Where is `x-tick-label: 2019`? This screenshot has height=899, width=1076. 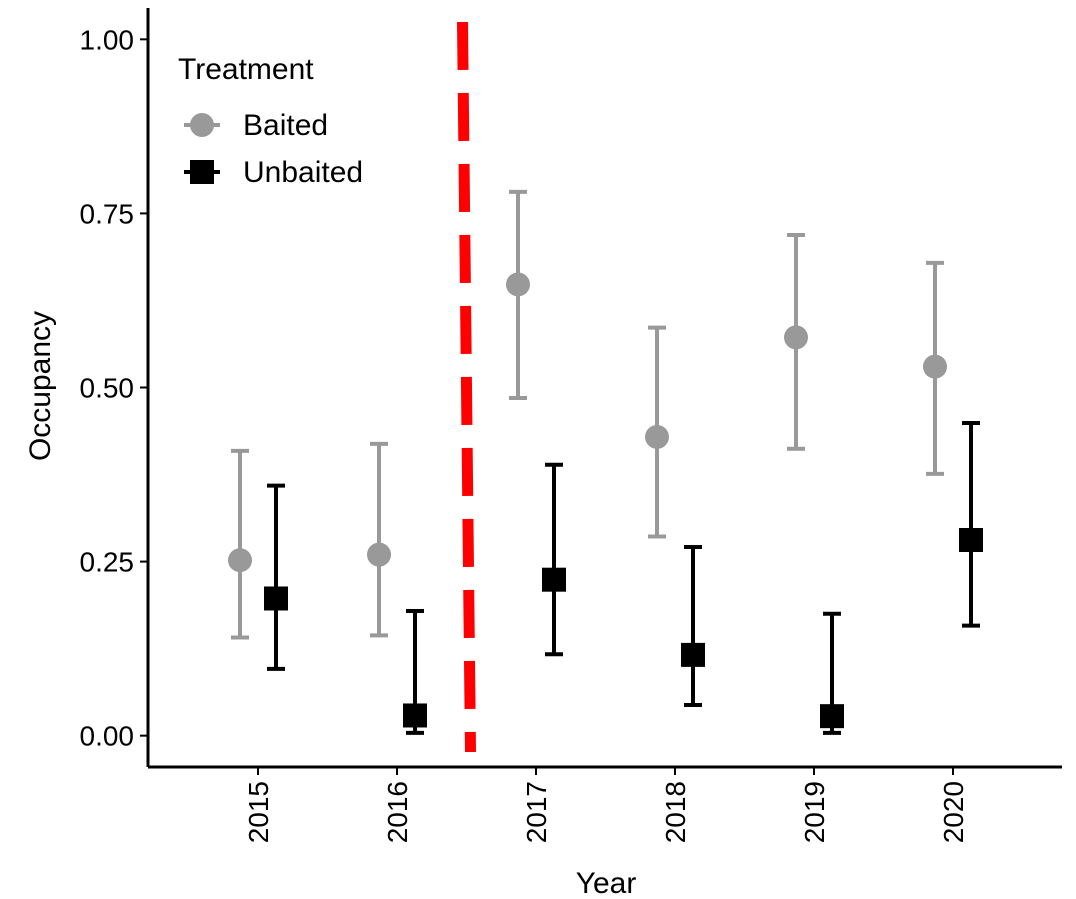 x-tick-label: 2019 is located at coordinates (814, 812).